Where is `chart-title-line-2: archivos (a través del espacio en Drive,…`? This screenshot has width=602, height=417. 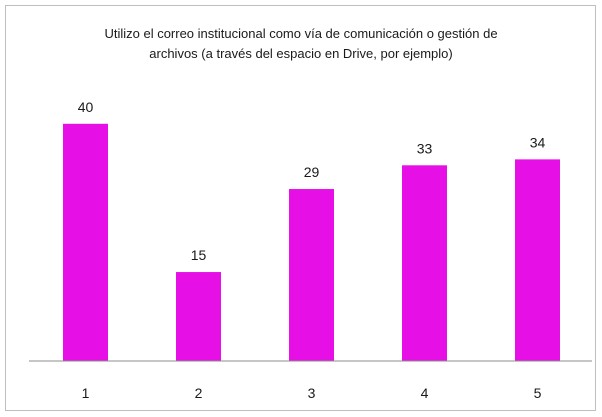 chart-title-line-2: archivos (a través del espacio en Drive,… is located at coordinates (301, 53).